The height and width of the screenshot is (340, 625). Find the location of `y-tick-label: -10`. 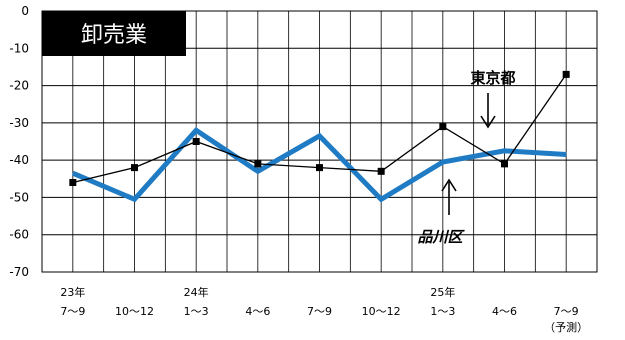

y-tick-label: -10 is located at coordinates (19, 48).